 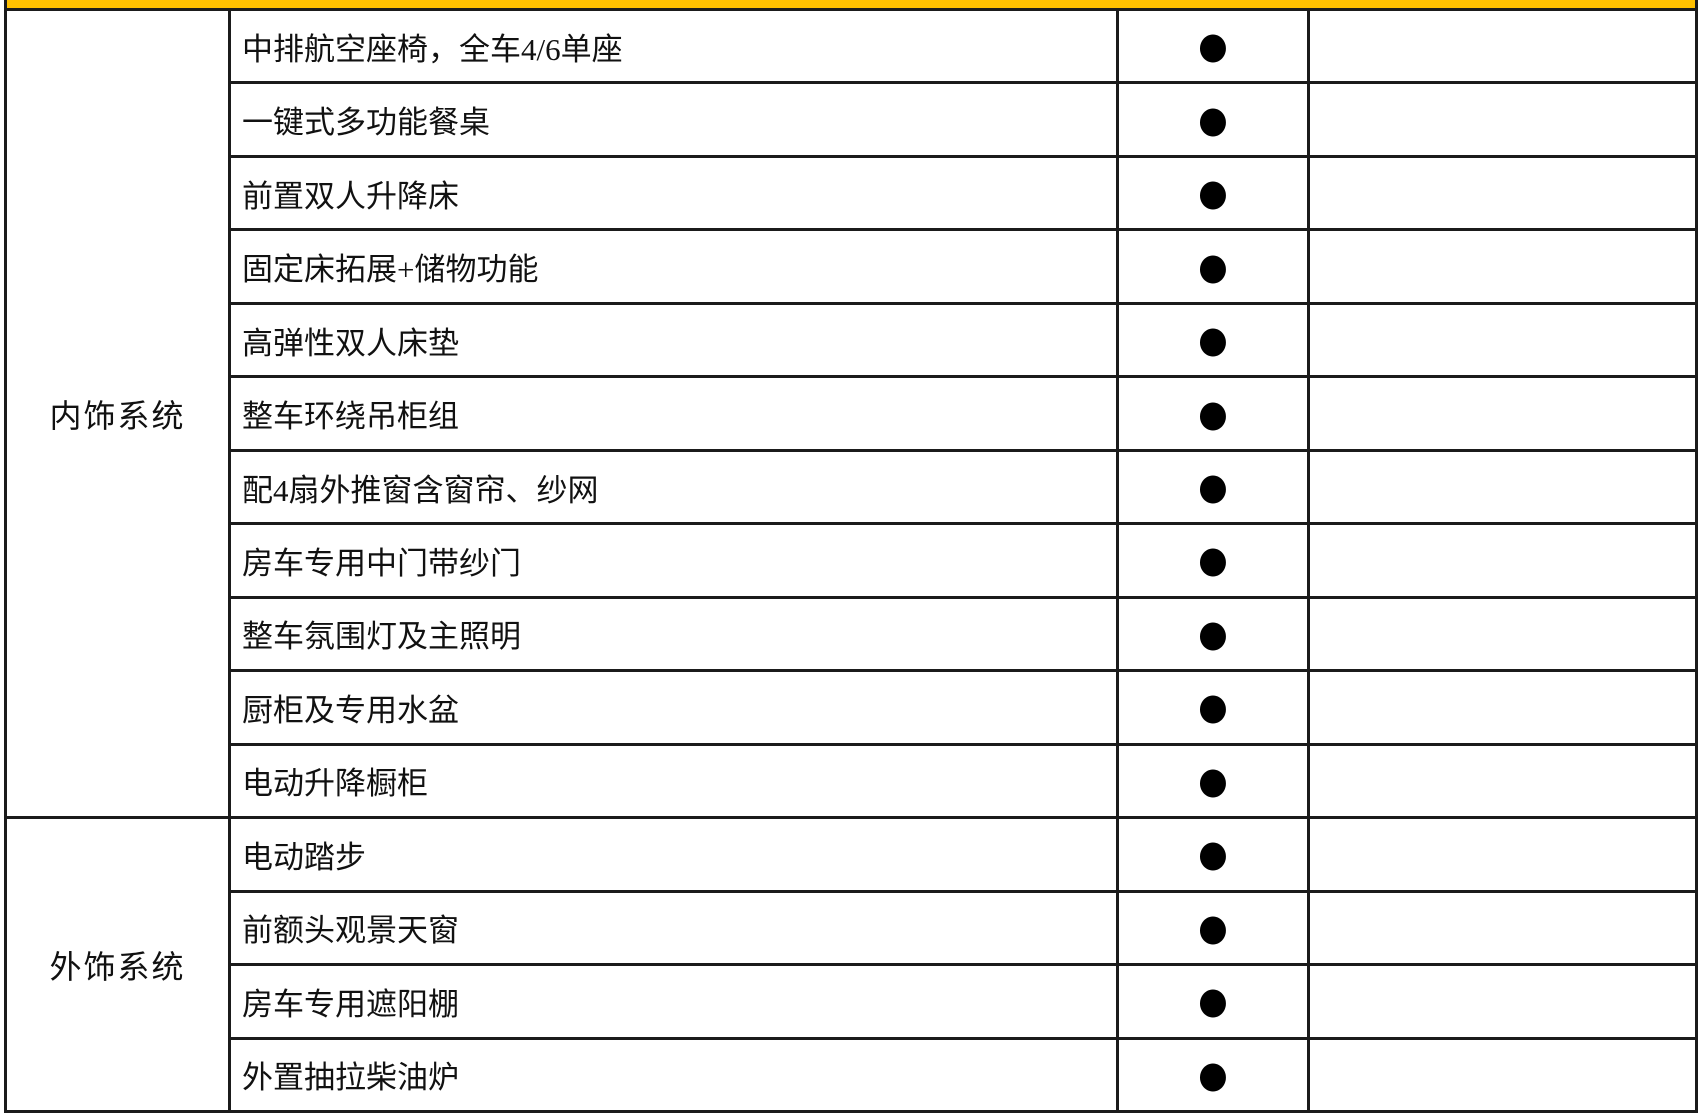 What do you see at coordinates (673, 1074) in the screenshot?
I see `feature-cell: 外置抽拉柴油炉` at bounding box center [673, 1074].